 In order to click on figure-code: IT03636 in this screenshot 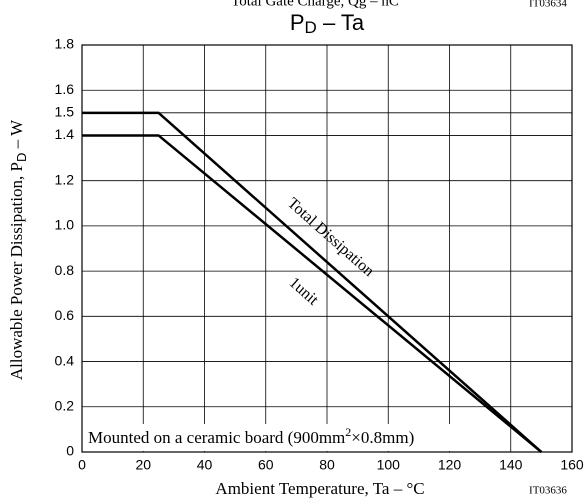, I will do `click(548, 491)`.